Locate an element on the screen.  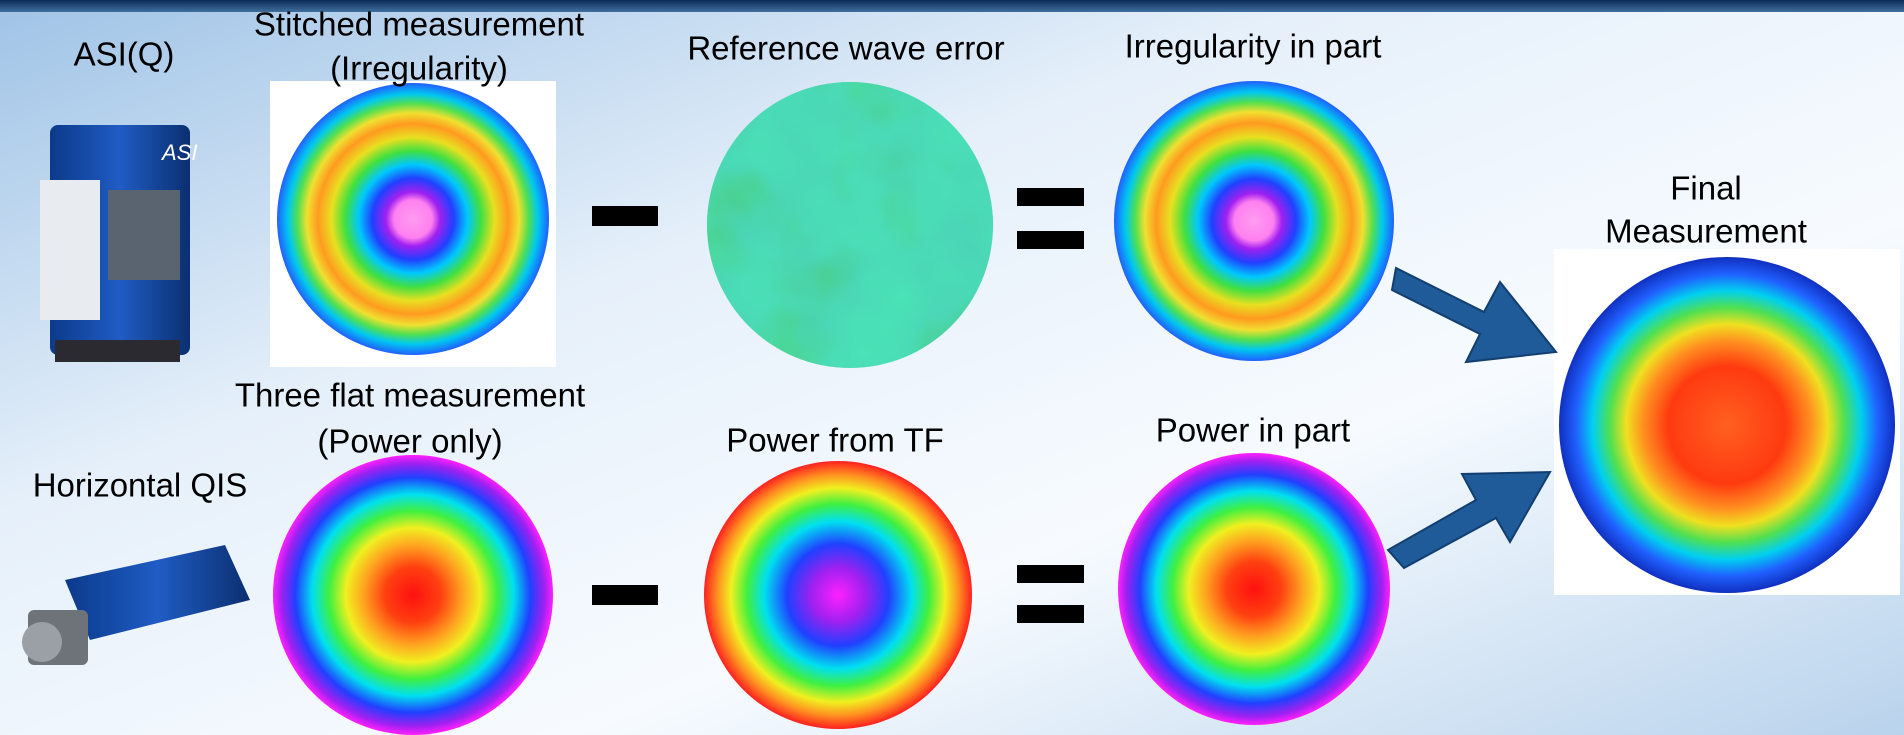
irregularity-map is located at coordinates (1254, 221).